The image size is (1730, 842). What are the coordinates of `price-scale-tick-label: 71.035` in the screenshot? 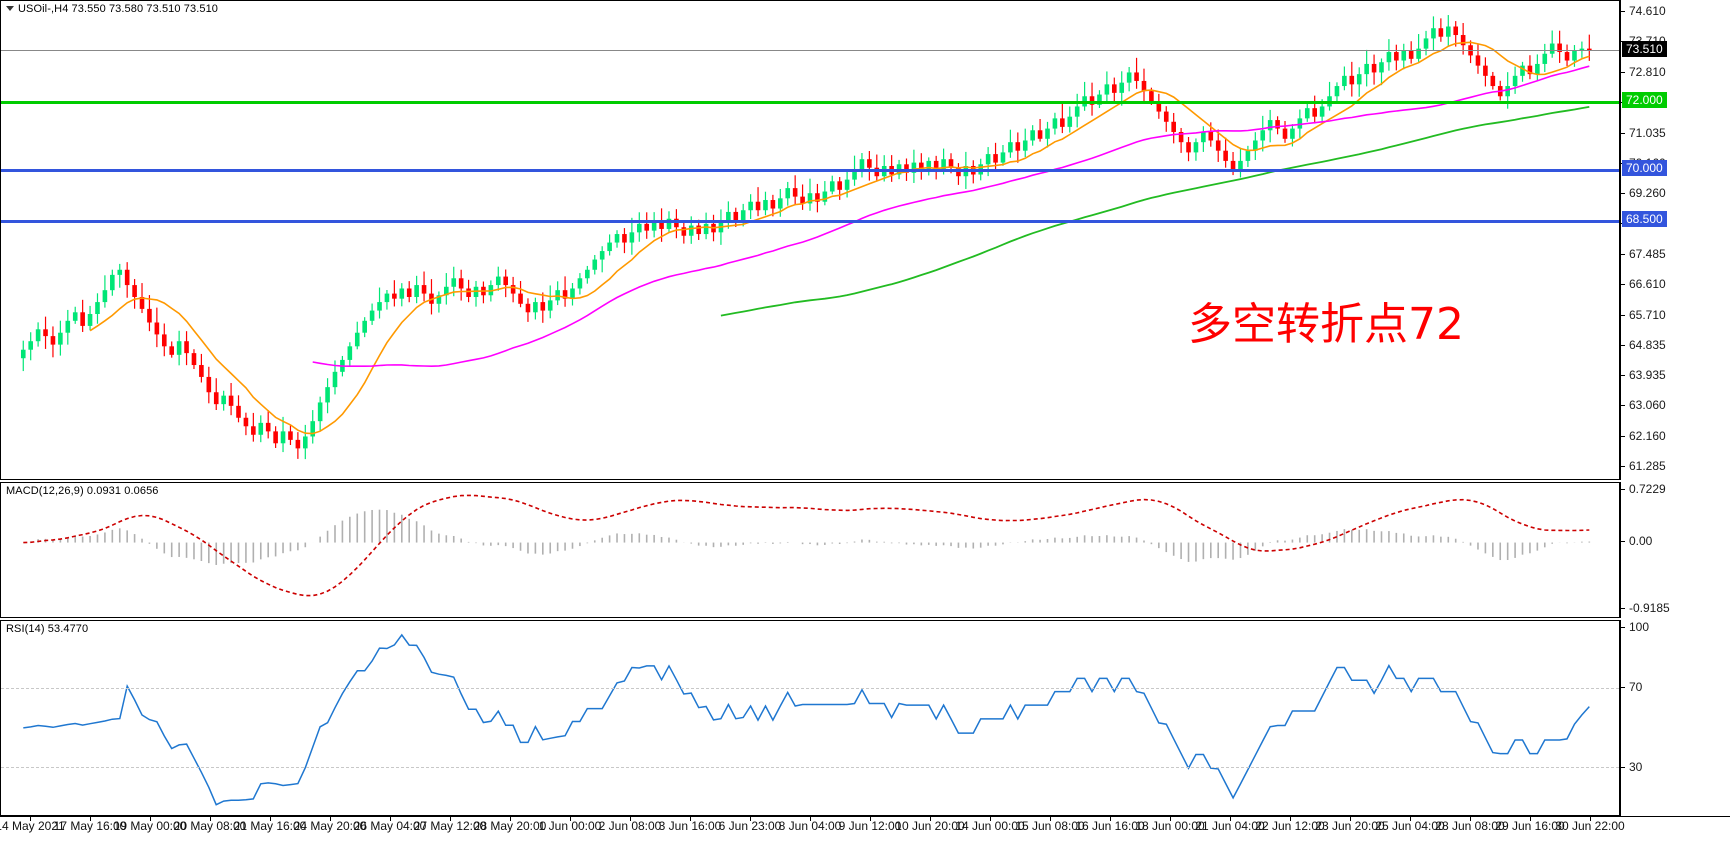 It's located at (1647, 132).